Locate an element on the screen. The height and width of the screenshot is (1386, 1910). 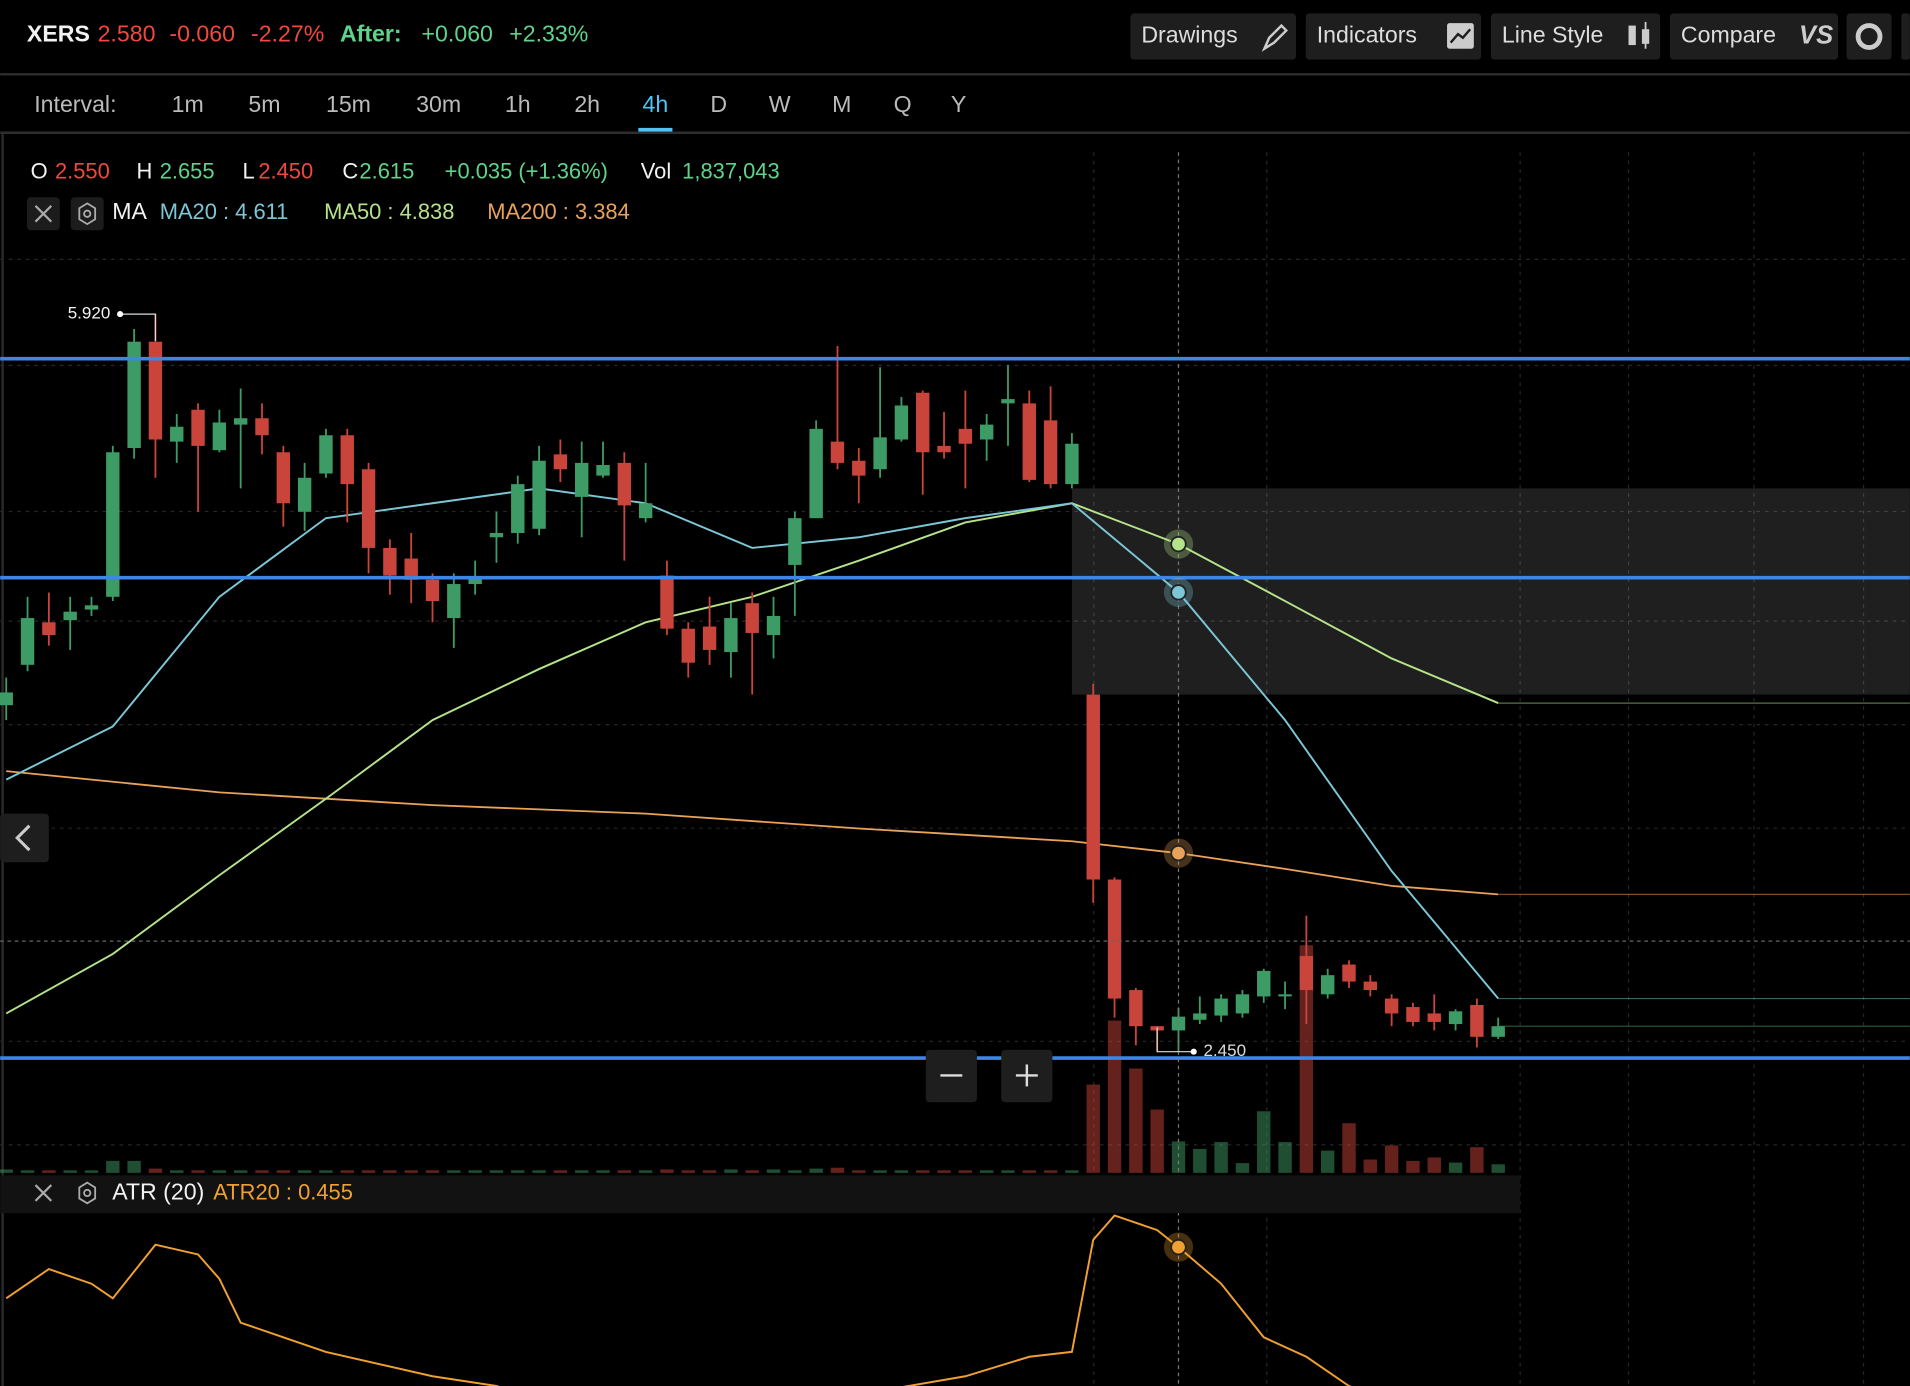
symbol: XERS is located at coordinates (58, 33).